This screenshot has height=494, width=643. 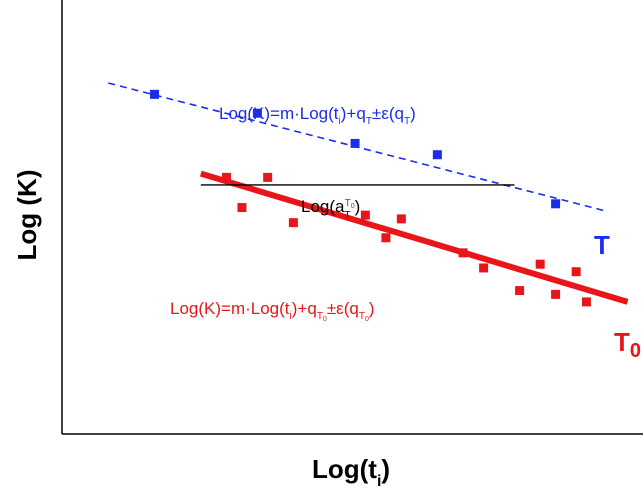 I want to click on shift-label: Log(aTT0), so click(x=330, y=209).